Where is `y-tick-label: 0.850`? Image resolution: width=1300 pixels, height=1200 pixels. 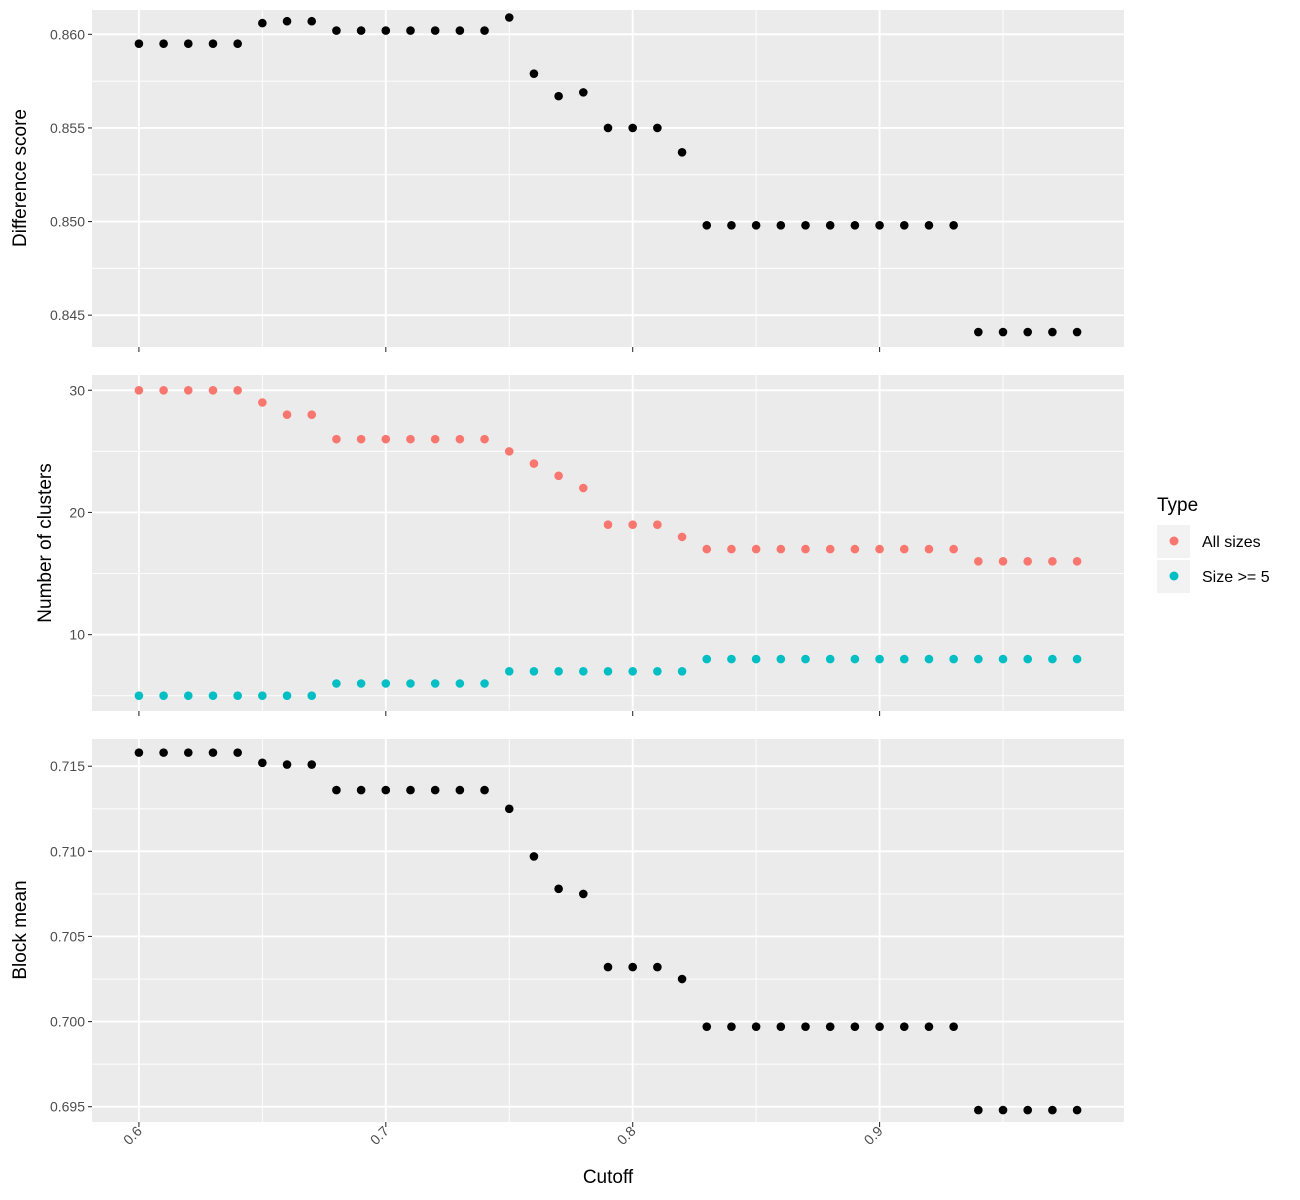 y-tick-label: 0.850 is located at coordinates (67, 222).